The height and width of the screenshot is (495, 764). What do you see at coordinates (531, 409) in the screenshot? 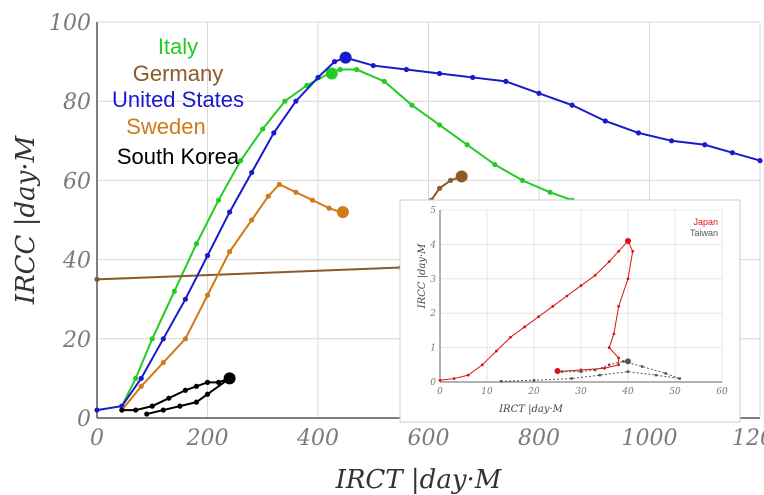
I see `inset-x-axis-title: IRCT |day·M` at bounding box center [531, 409].